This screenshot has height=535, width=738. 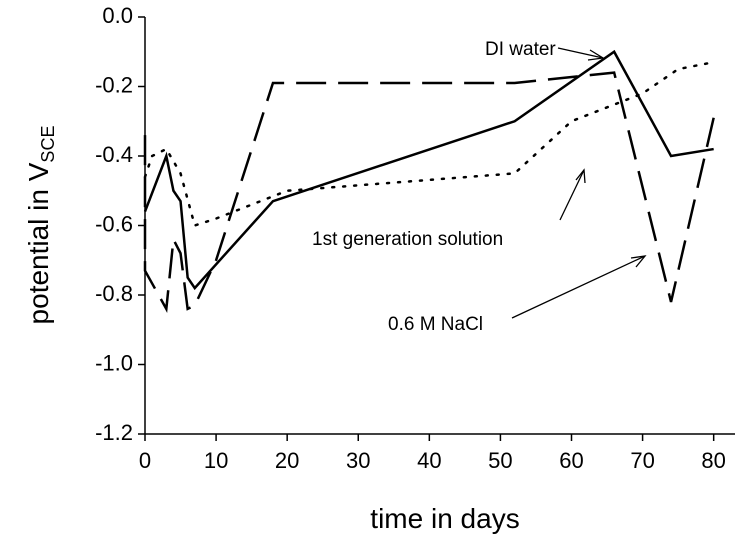 I want to click on x-tick-label: 10, so click(x=216, y=460).